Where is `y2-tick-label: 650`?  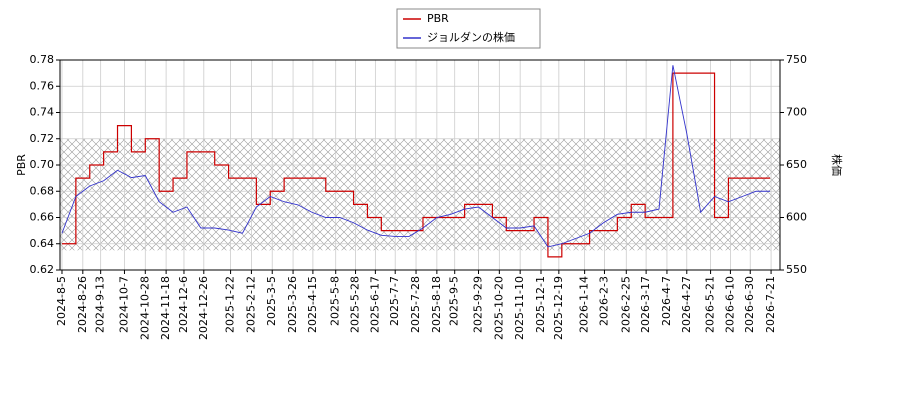 y2-tick-label: 650 is located at coordinates (796, 164).